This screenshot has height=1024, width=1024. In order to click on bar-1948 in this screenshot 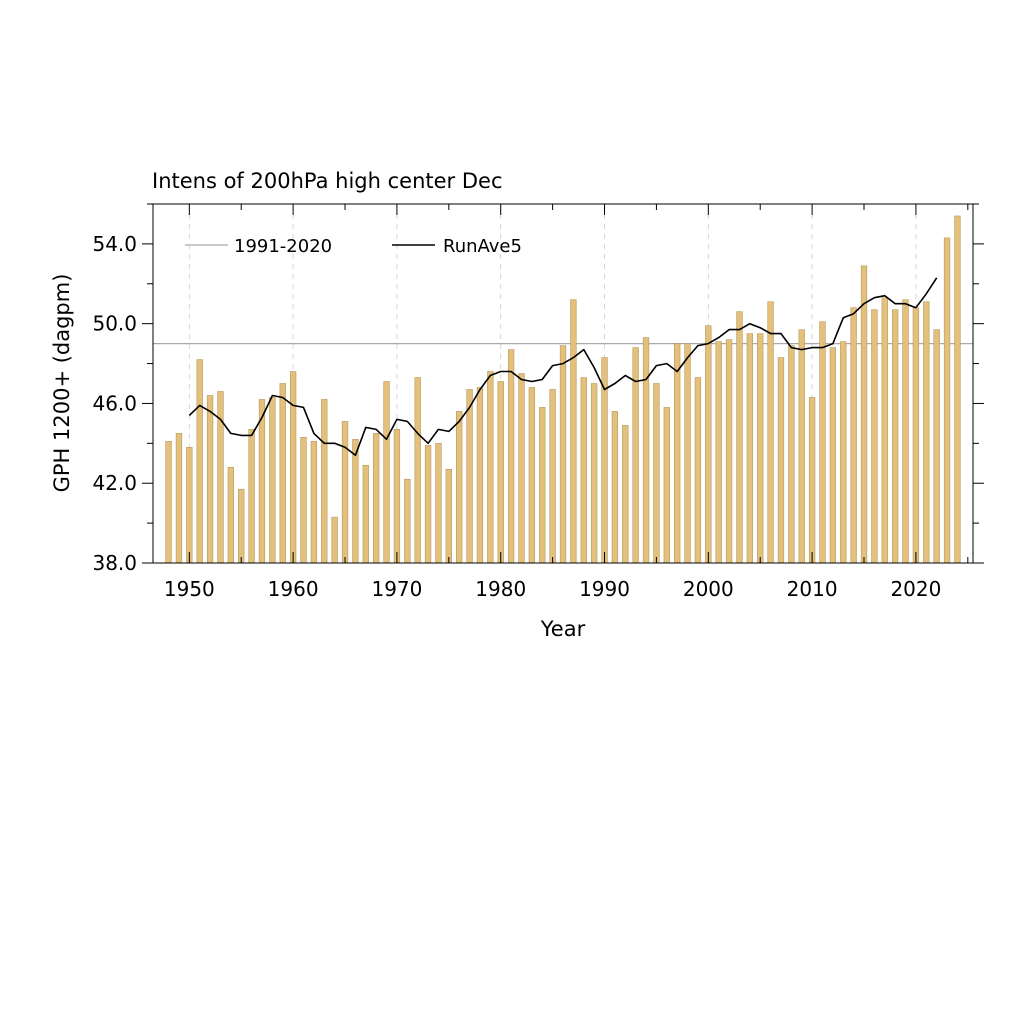, I will do `click(168, 502)`.